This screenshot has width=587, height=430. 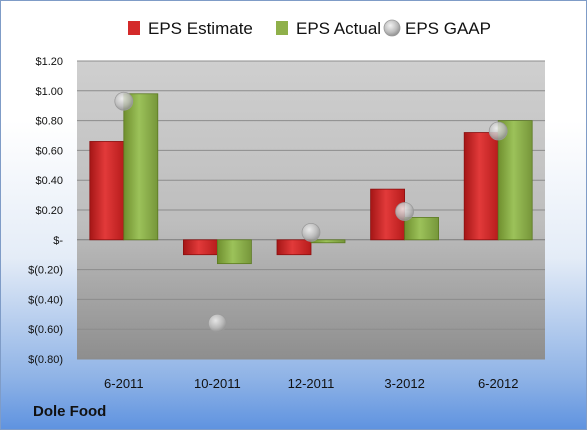 What do you see at coordinates (45, 271) in the screenshot?
I see `y-tick-label: $(0.20)` at bounding box center [45, 271].